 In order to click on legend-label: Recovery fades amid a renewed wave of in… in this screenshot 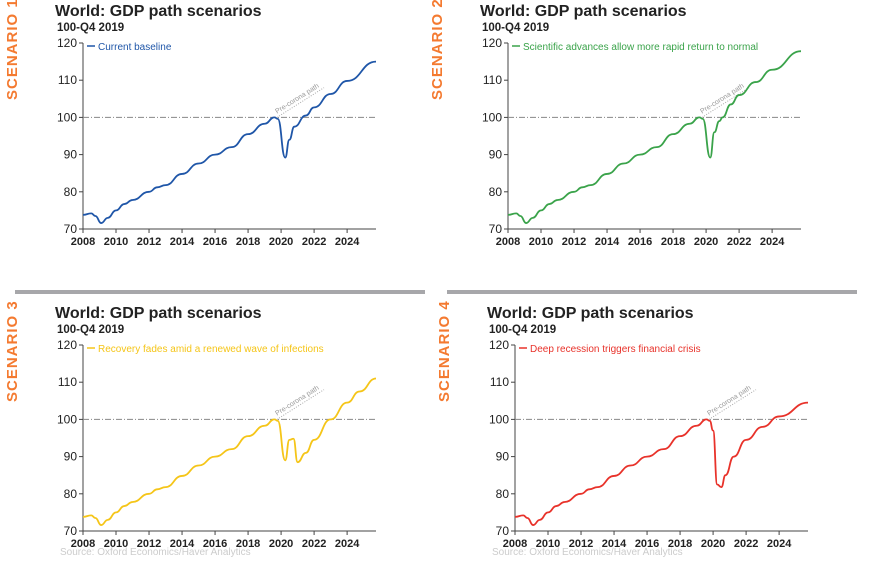, I will do `click(211, 349)`.